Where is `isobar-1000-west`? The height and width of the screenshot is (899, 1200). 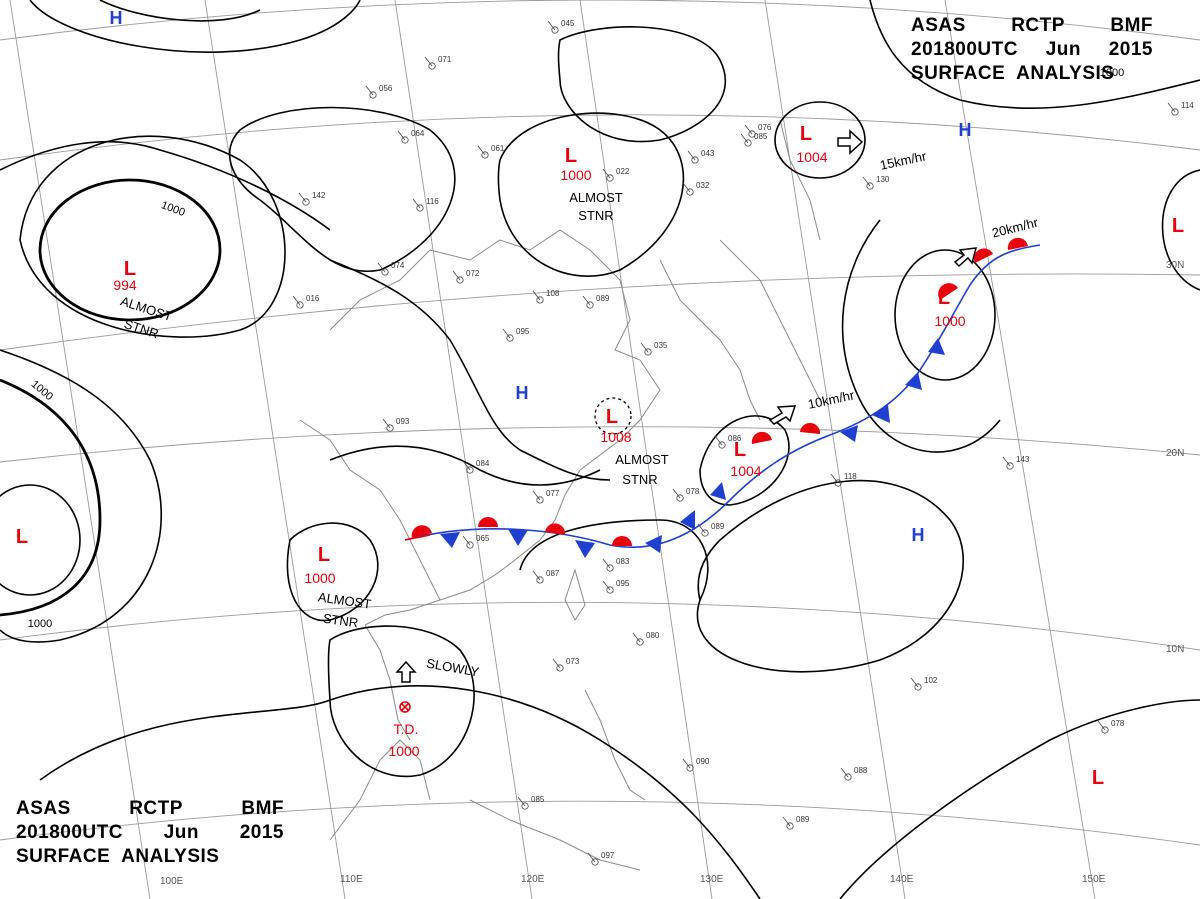 isobar-1000-west is located at coordinates (51, 497).